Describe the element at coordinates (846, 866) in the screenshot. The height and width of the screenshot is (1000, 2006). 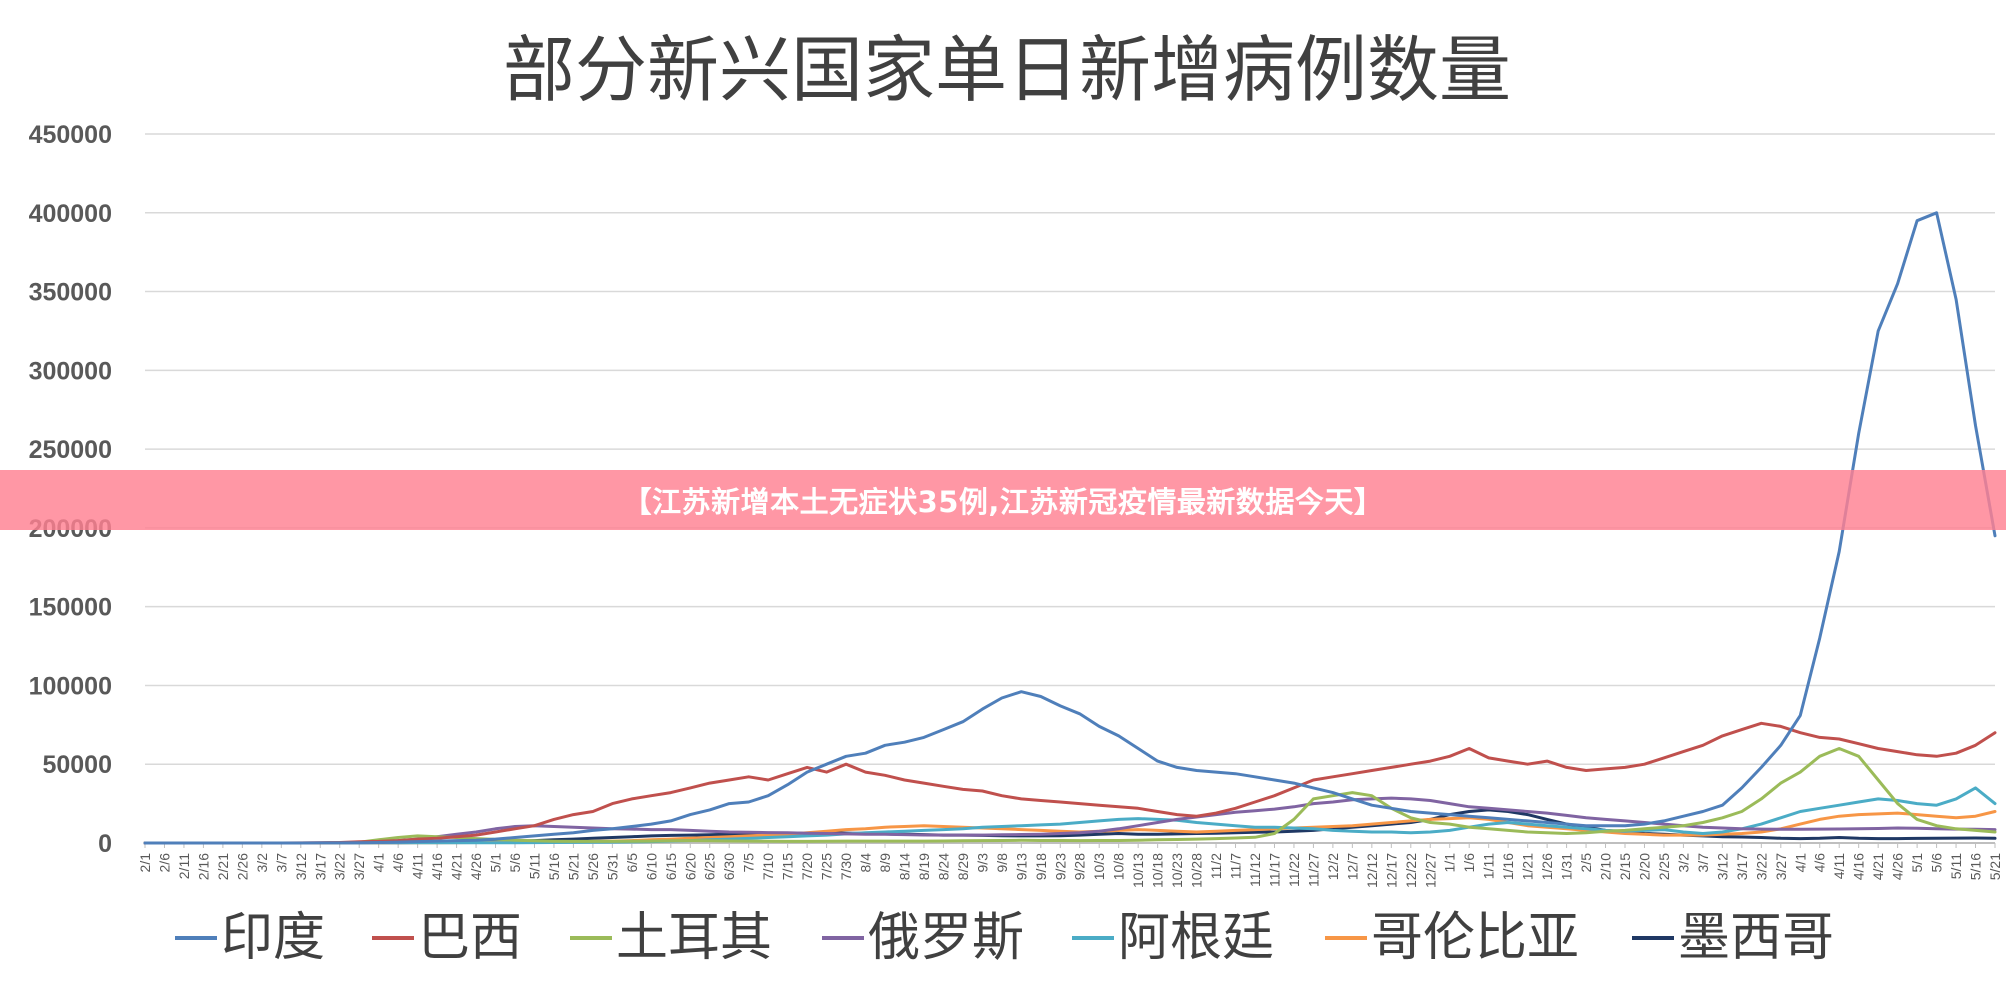
I see `x-tick-label: 7/30` at that location.